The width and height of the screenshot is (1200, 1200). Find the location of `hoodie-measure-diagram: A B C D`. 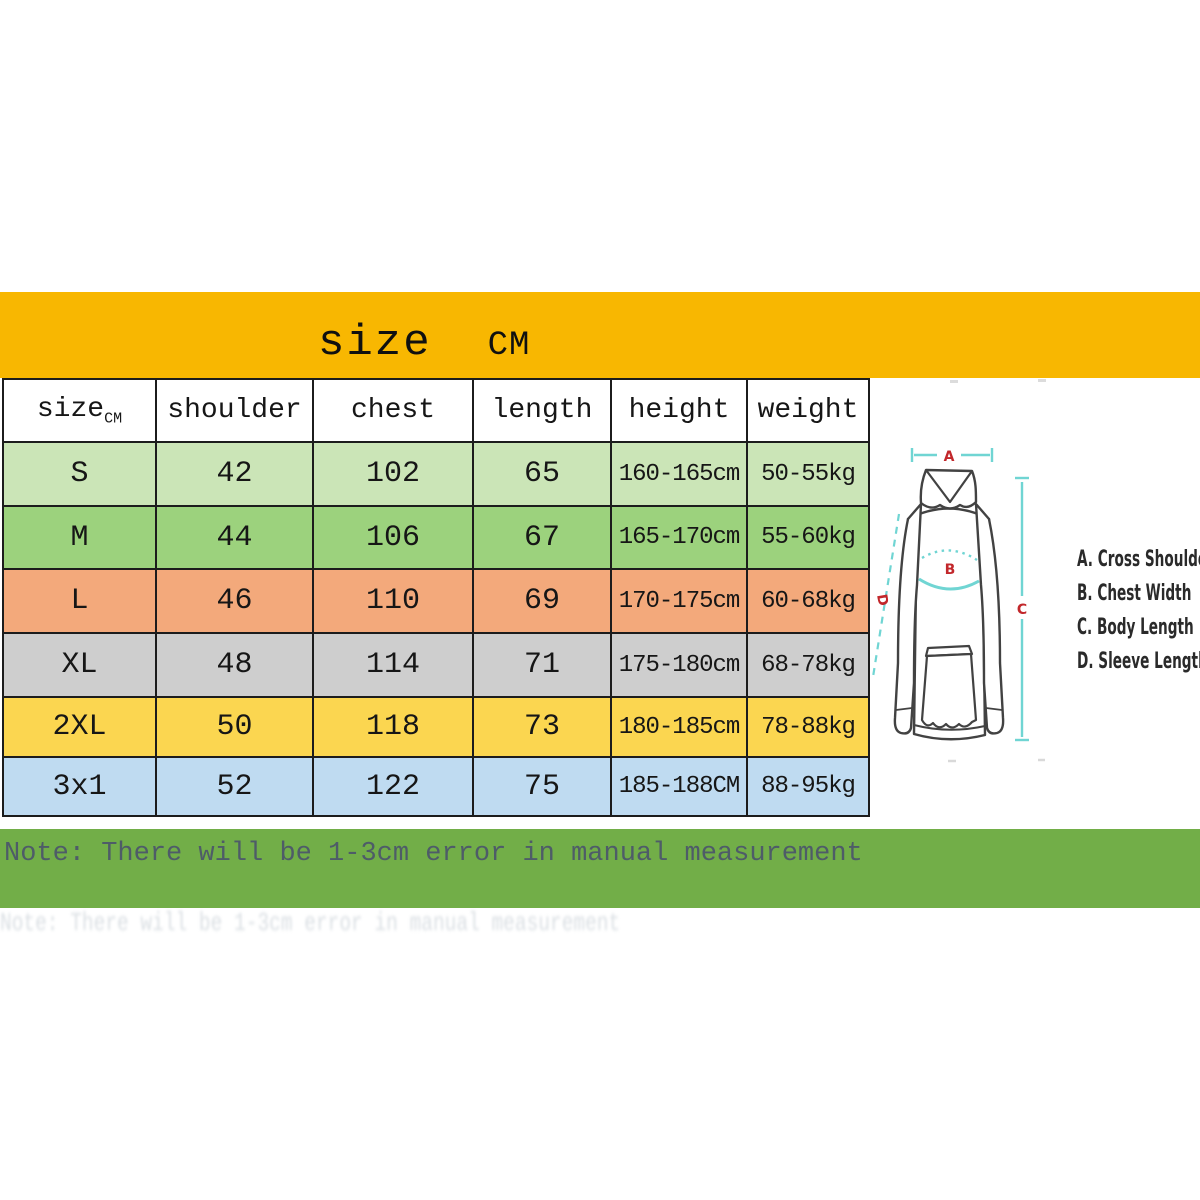

hoodie-measure-diagram: A B C D is located at coordinates (958, 605).